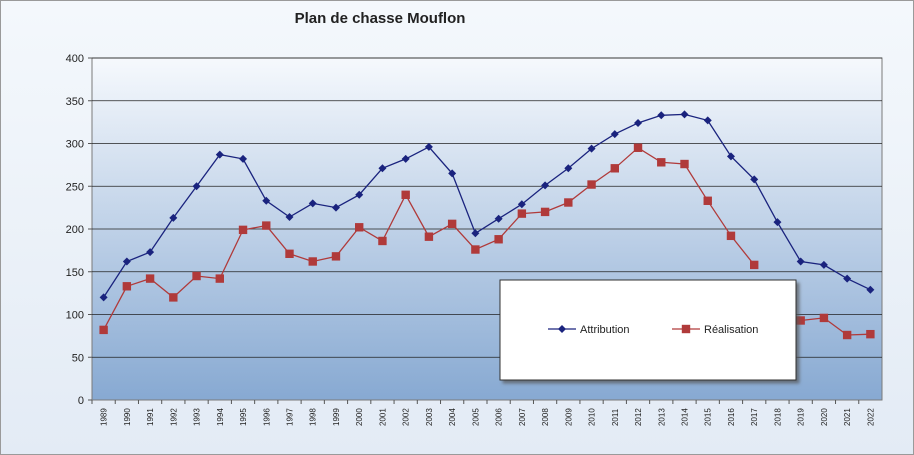 The image size is (914, 455). Describe the element at coordinates (777, 417) in the screenshot. I see `x-tick-label: 2018` at that location.